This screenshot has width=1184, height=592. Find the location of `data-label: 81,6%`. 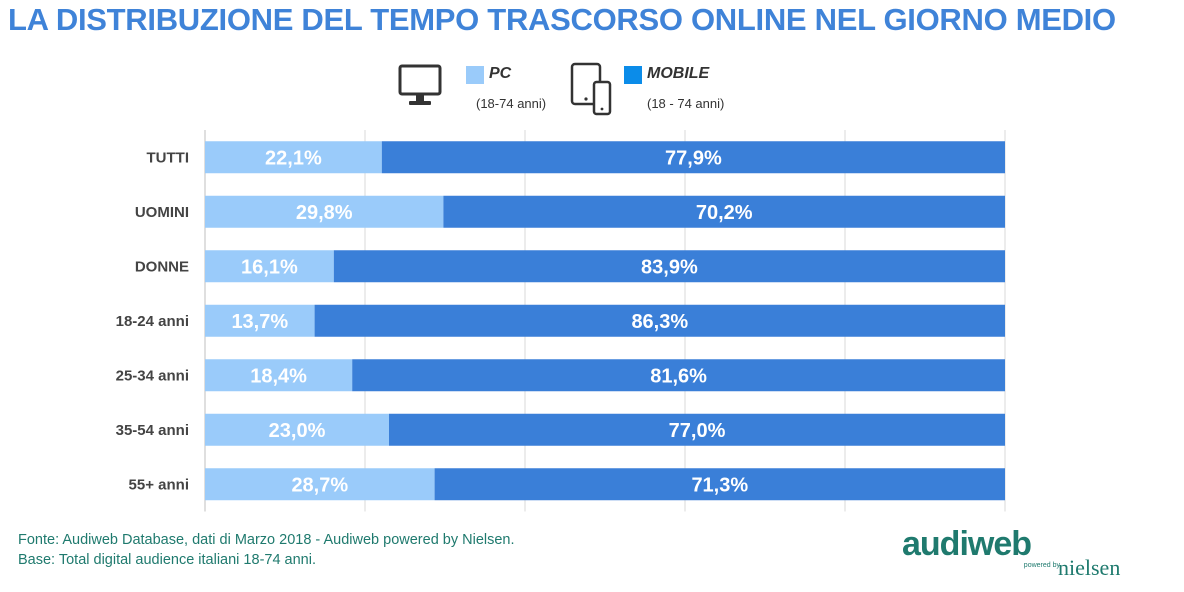

data-label: 81,6% is located at coordinates (678, 376).